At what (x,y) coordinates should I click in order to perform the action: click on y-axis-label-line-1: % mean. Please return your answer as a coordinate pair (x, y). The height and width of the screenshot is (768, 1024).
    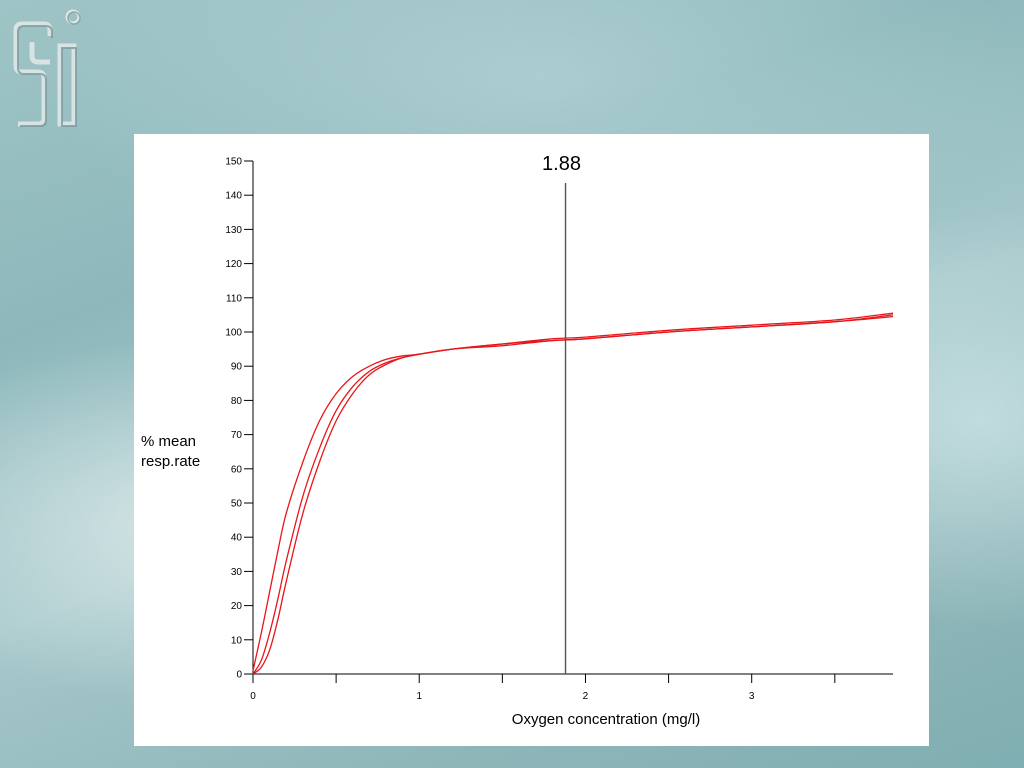
    Looking at the image, I should click on (168, 441).